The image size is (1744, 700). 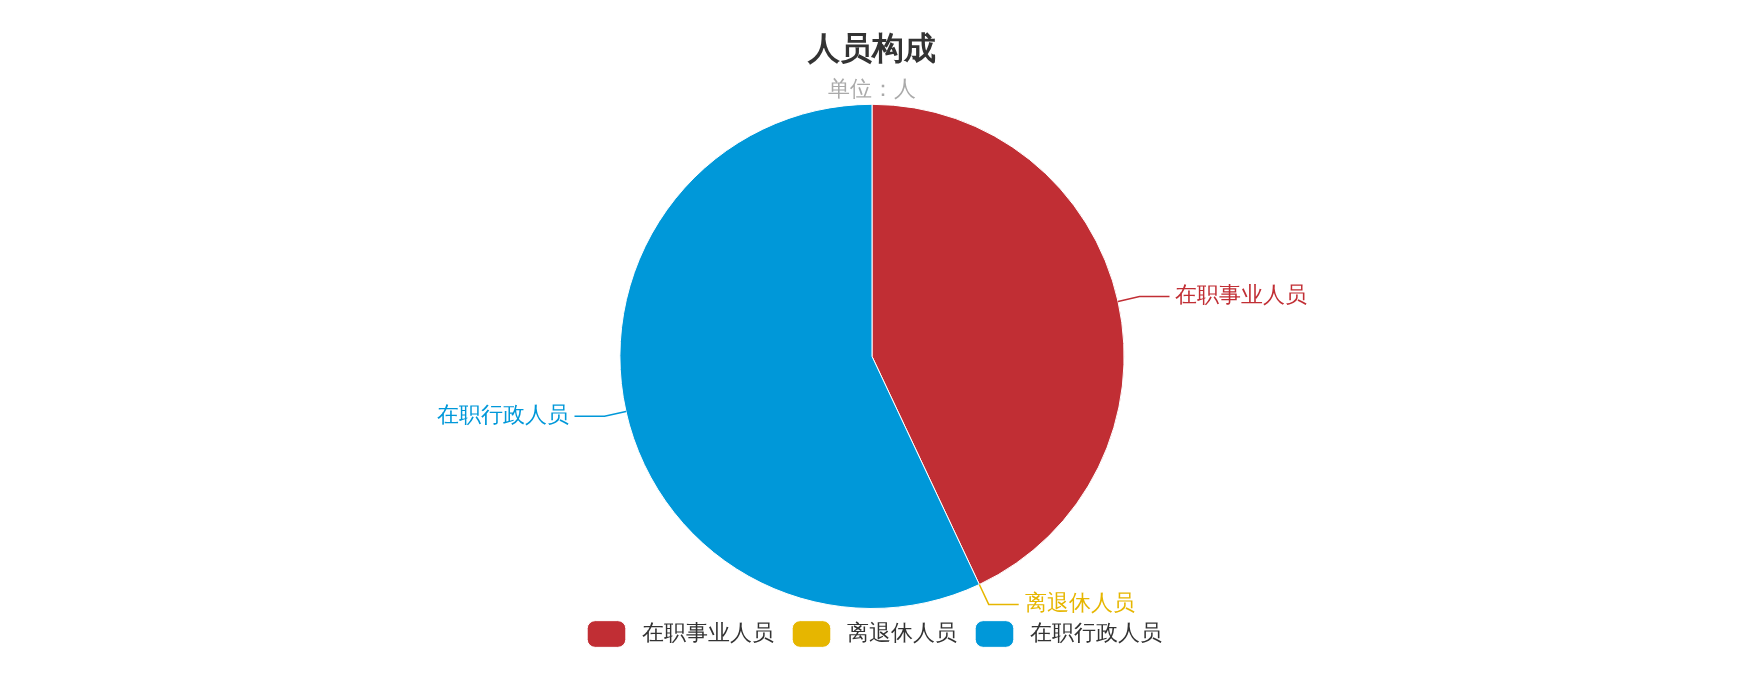 What do you see at coordinates (707, 632) in the screenshot?
I see `legend-label: 在职事业人员` at bounding box center [707, 632].